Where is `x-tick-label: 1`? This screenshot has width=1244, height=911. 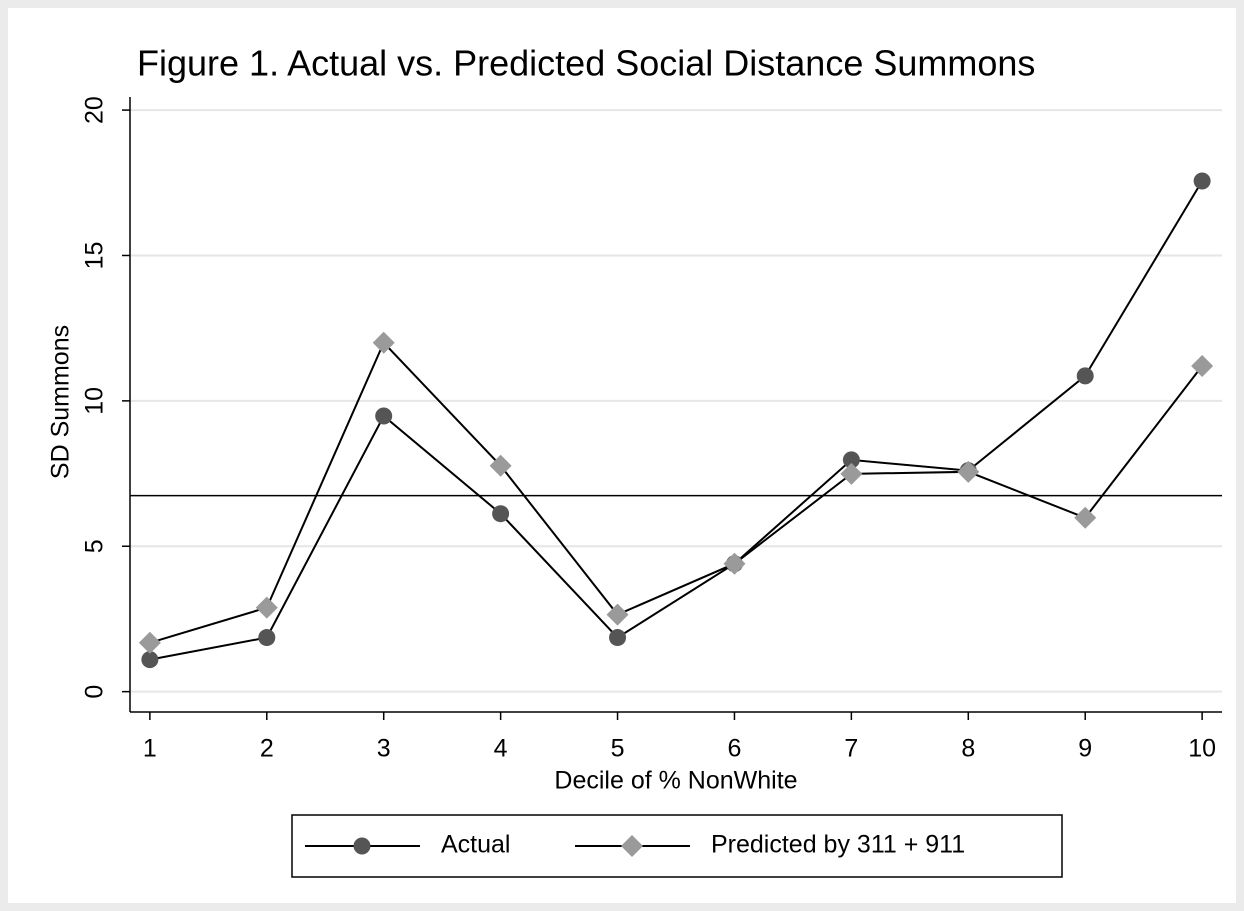 x-tick-label: 1 is located at coordinates (150, 749).